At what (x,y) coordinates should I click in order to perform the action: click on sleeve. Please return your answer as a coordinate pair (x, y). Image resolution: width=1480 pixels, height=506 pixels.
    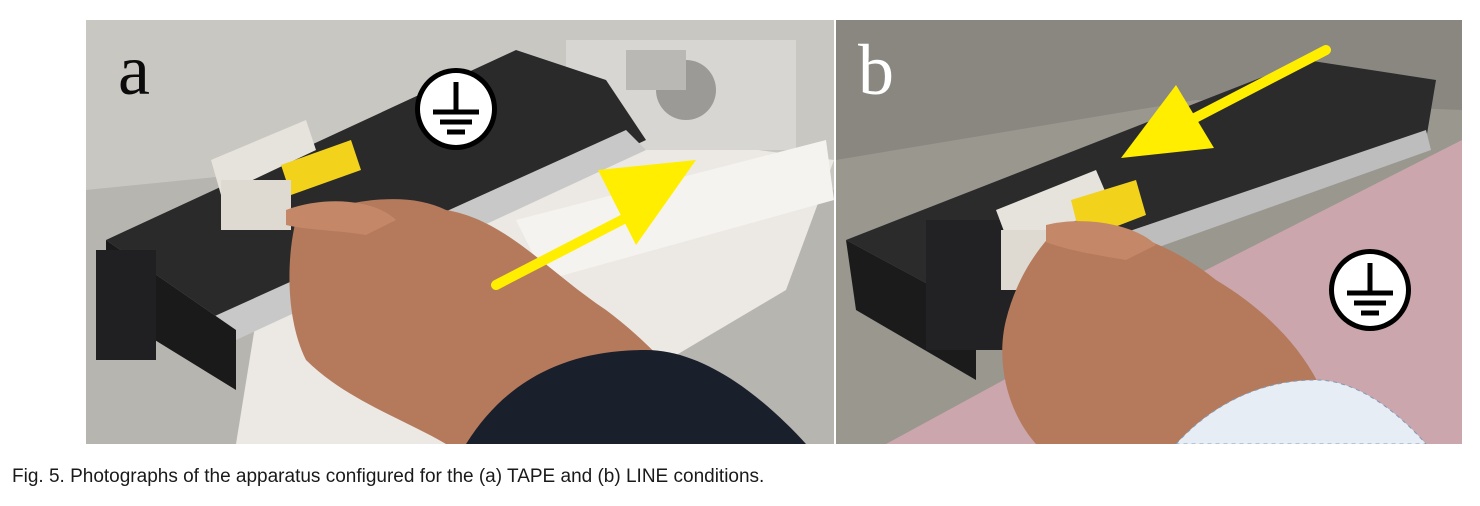
    Looking at the image, I should click on (636, 397).